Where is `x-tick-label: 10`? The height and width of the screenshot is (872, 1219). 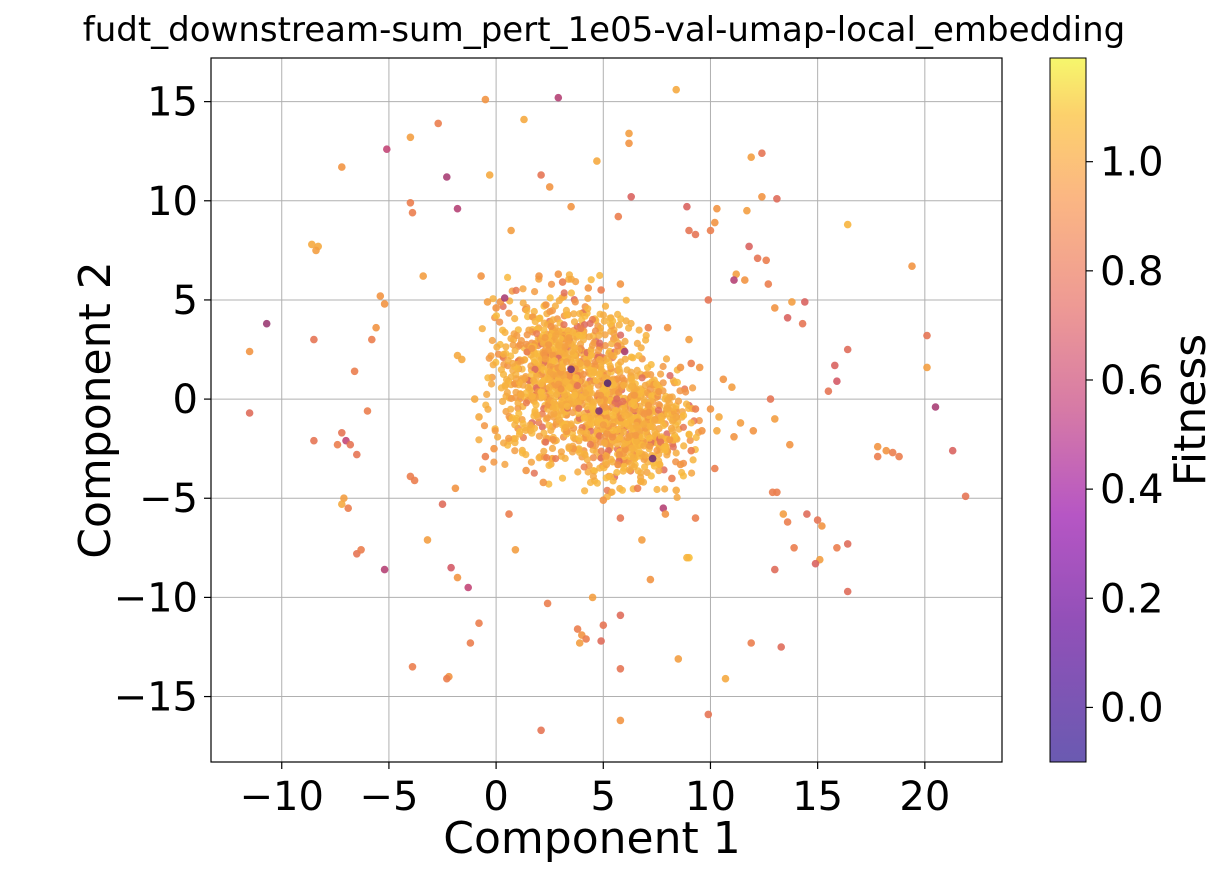
x-tick-label: 10 is located at coordinates (710, 797).